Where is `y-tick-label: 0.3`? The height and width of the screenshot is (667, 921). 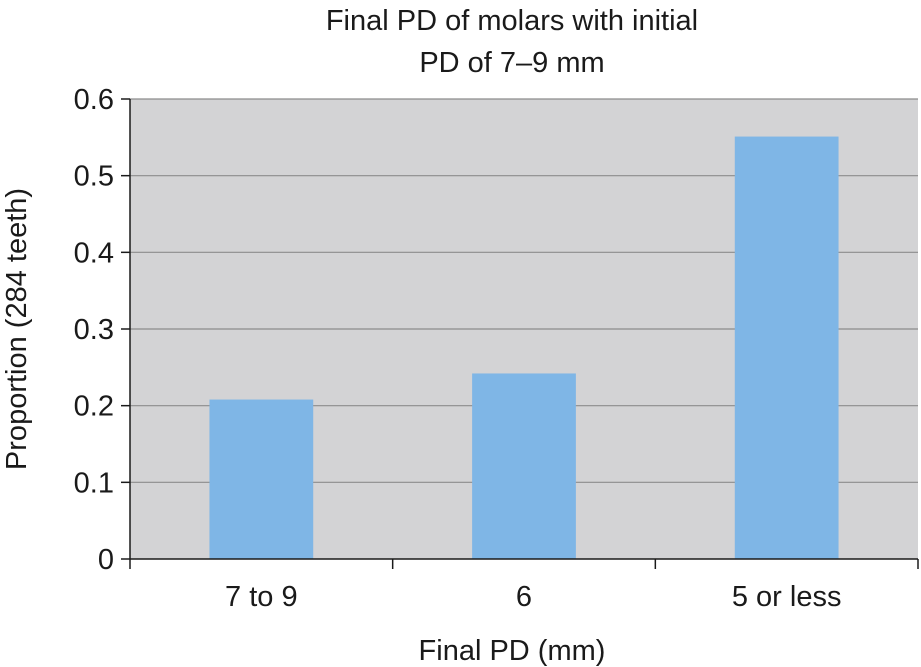 y-tick-label: 0.3 is located at coordinates (94, 330).